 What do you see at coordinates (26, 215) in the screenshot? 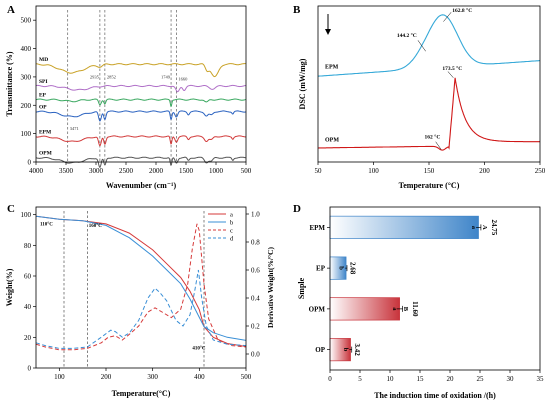
I see `tga-ytick-label: 100` at bounding box center [26, 215].